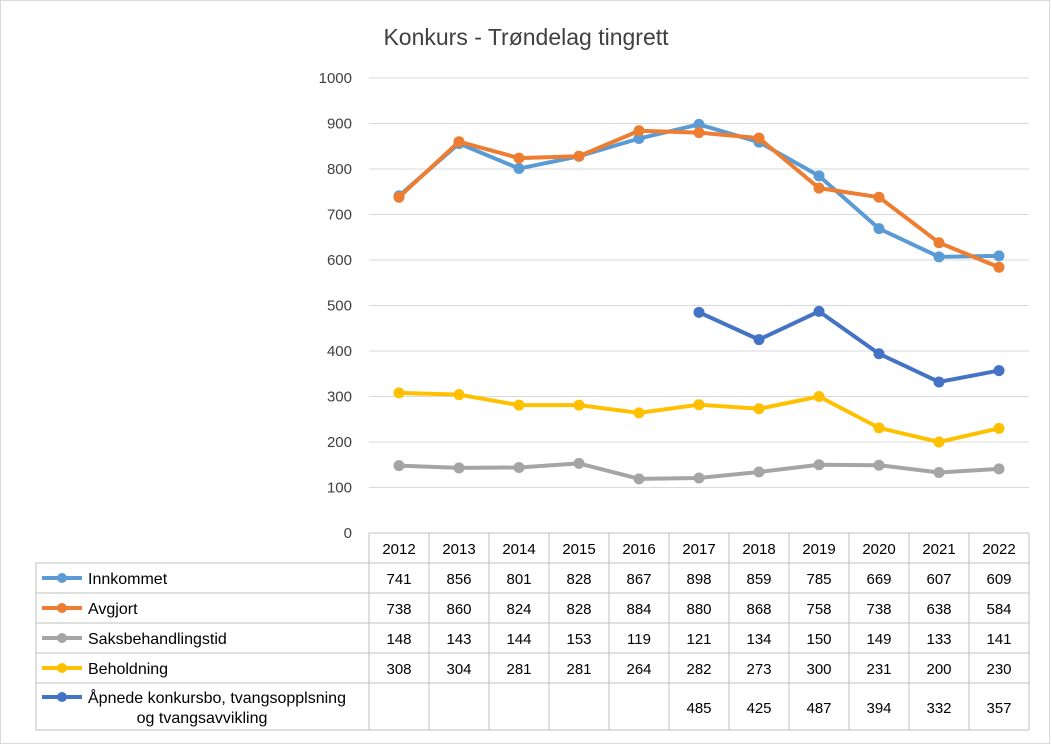 The image size is (1052, 746). I want to click on data-label: 230, so click(998, 669).